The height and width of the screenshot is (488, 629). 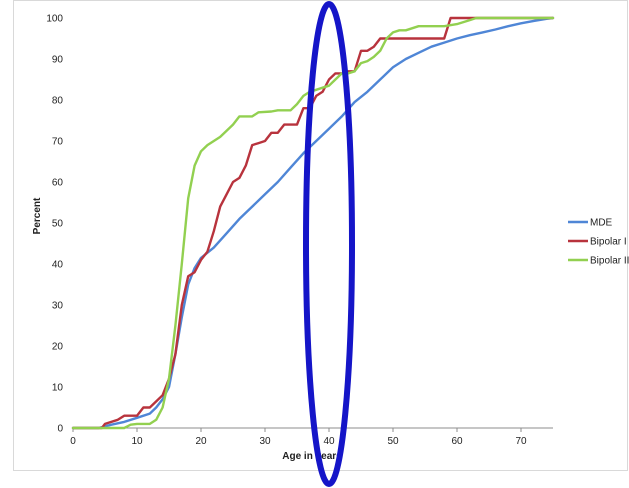 What do you see at coordinates (329, 441) in the screenshot?
I see `x-tick-label: 40` at bounding box center [329, 441].